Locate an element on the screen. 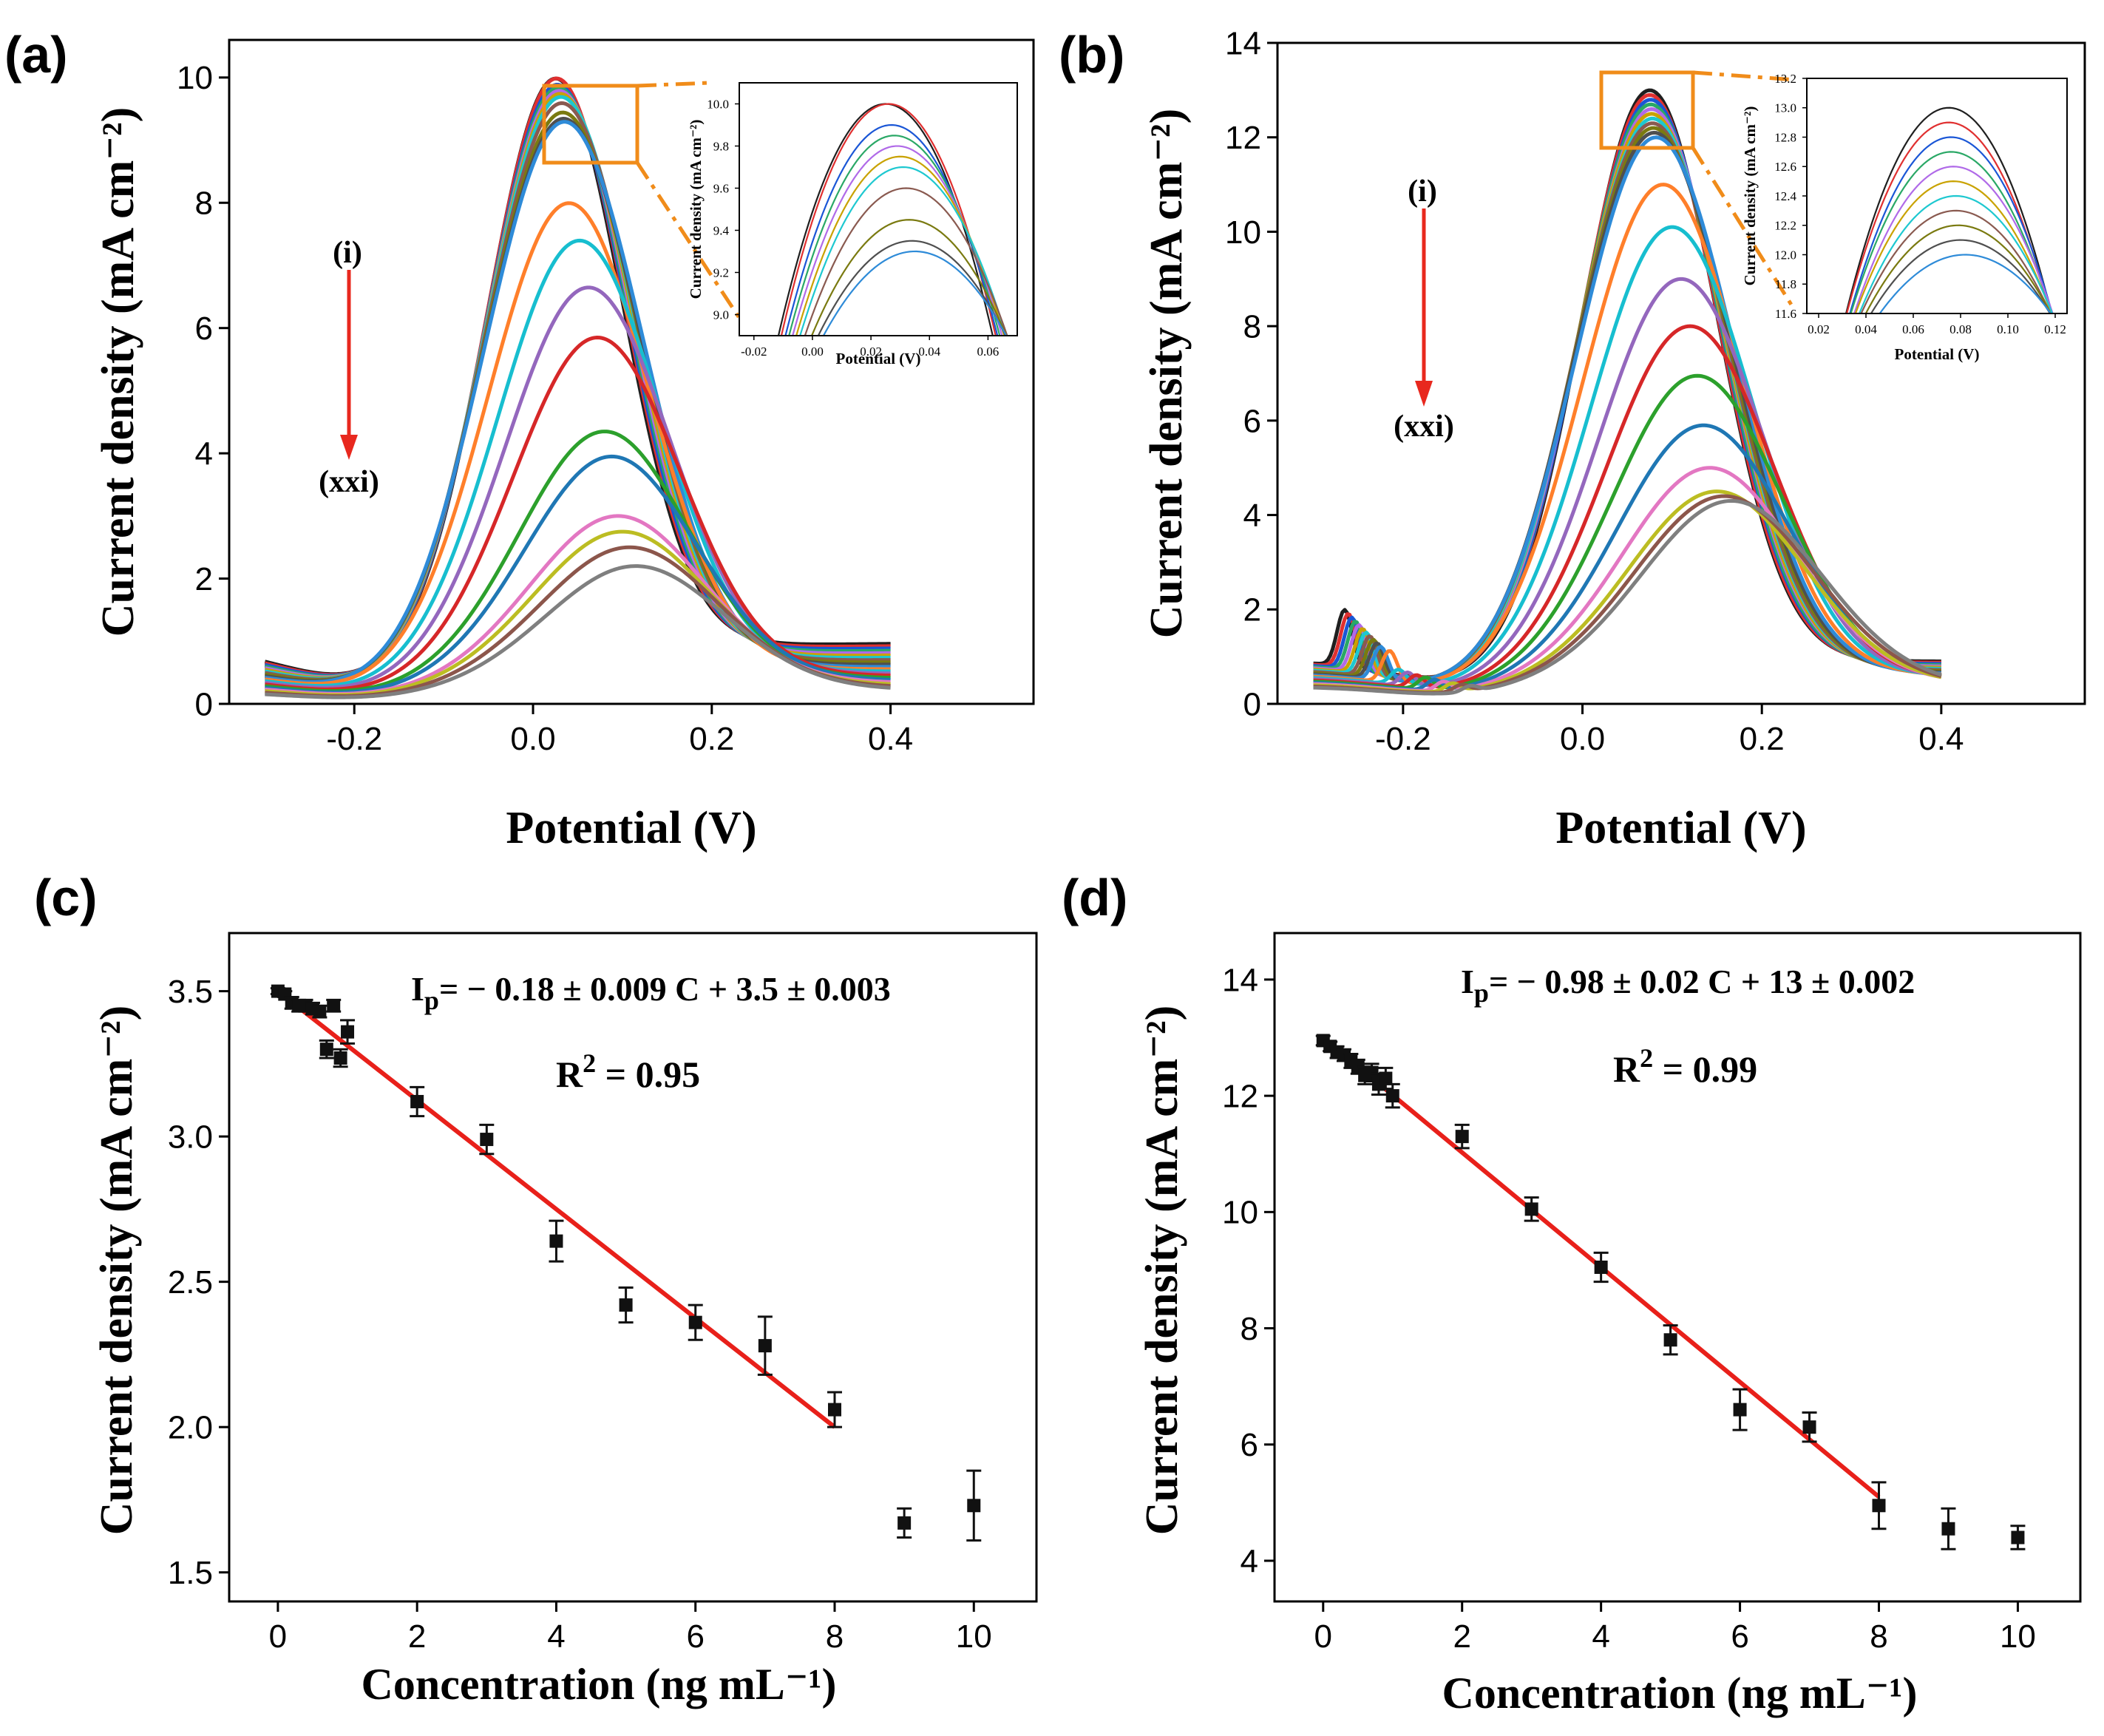 The image size is (2104, 1736). panel-b-end-label: (xxi) is located at coordinates (1424, 427).